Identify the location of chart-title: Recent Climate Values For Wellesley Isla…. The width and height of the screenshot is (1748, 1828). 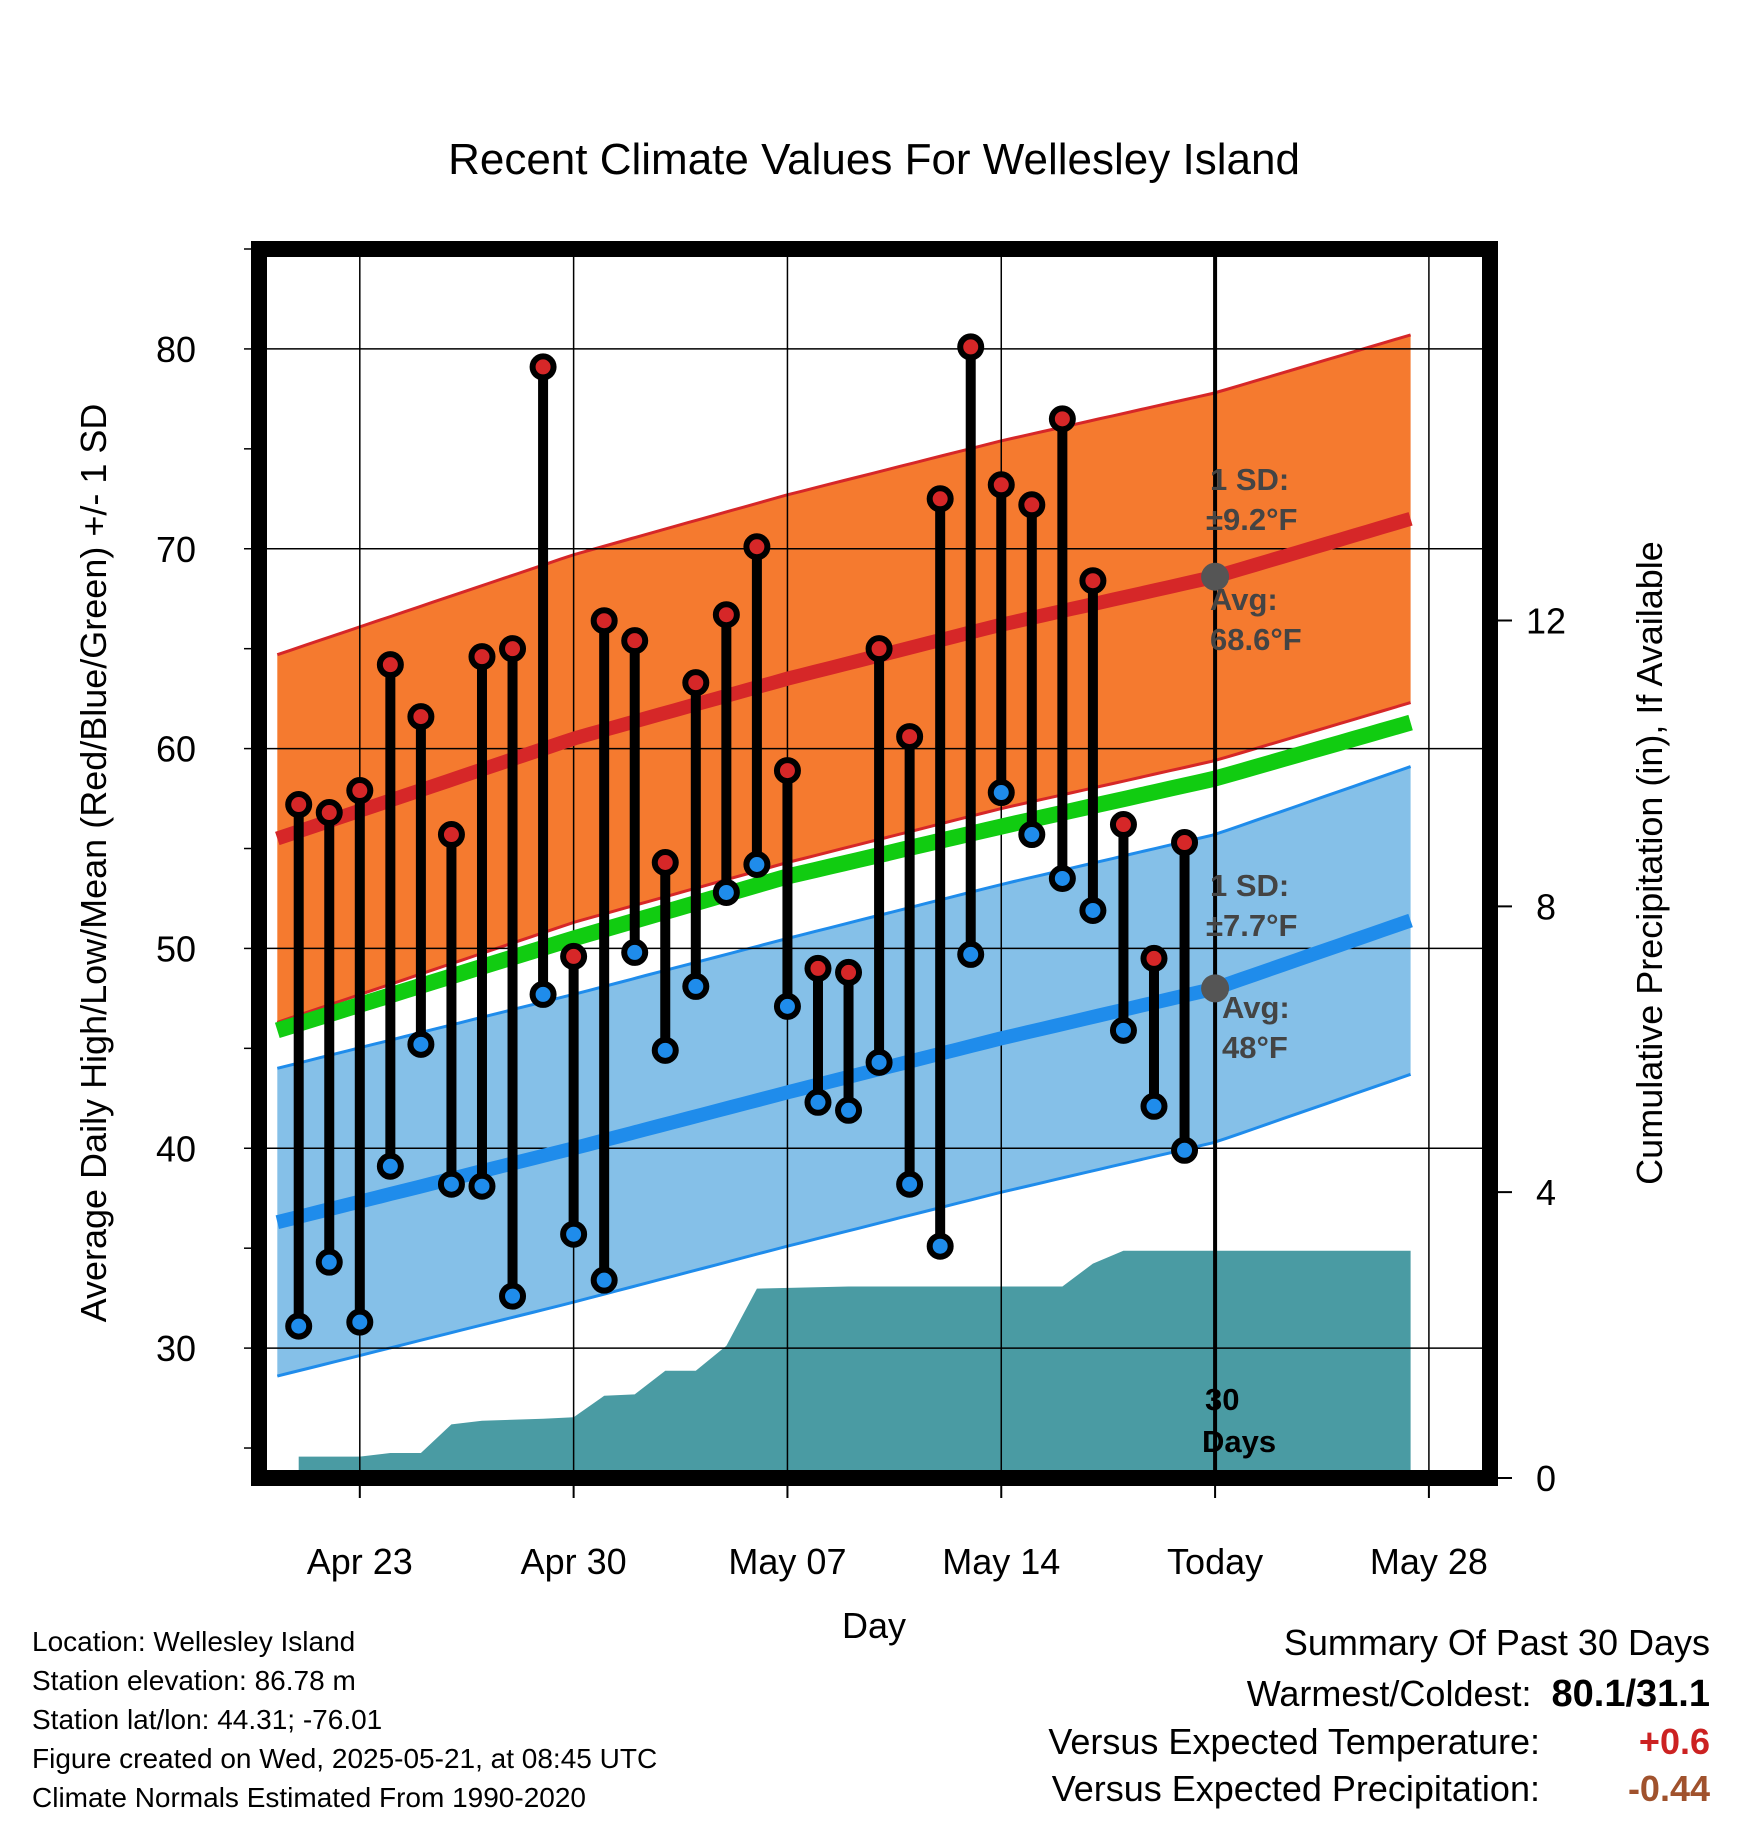
(874, 159).